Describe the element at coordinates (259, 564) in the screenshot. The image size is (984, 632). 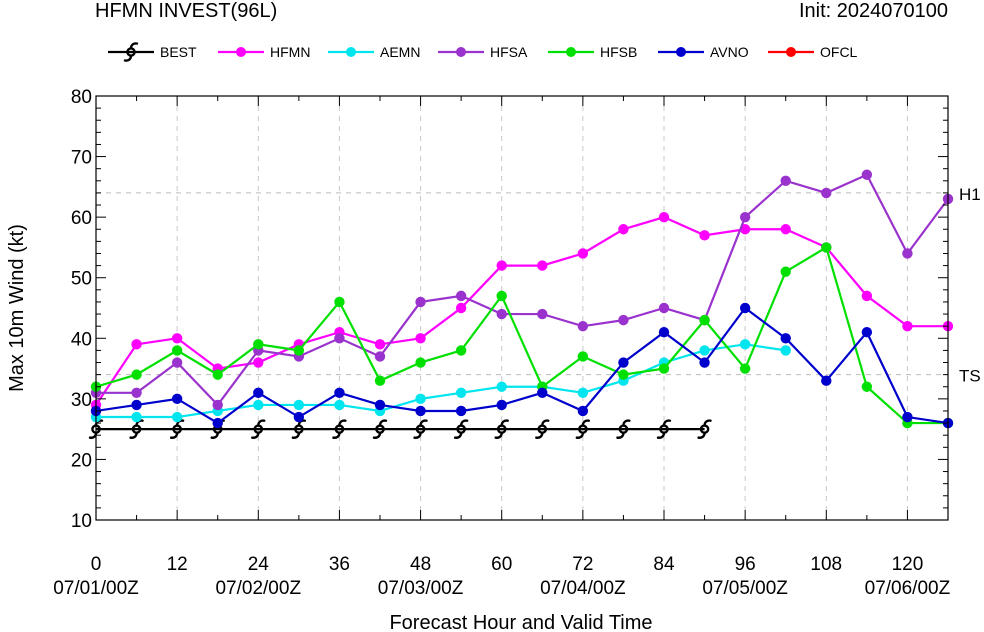
I see `x-tick-label: 24` at that location.